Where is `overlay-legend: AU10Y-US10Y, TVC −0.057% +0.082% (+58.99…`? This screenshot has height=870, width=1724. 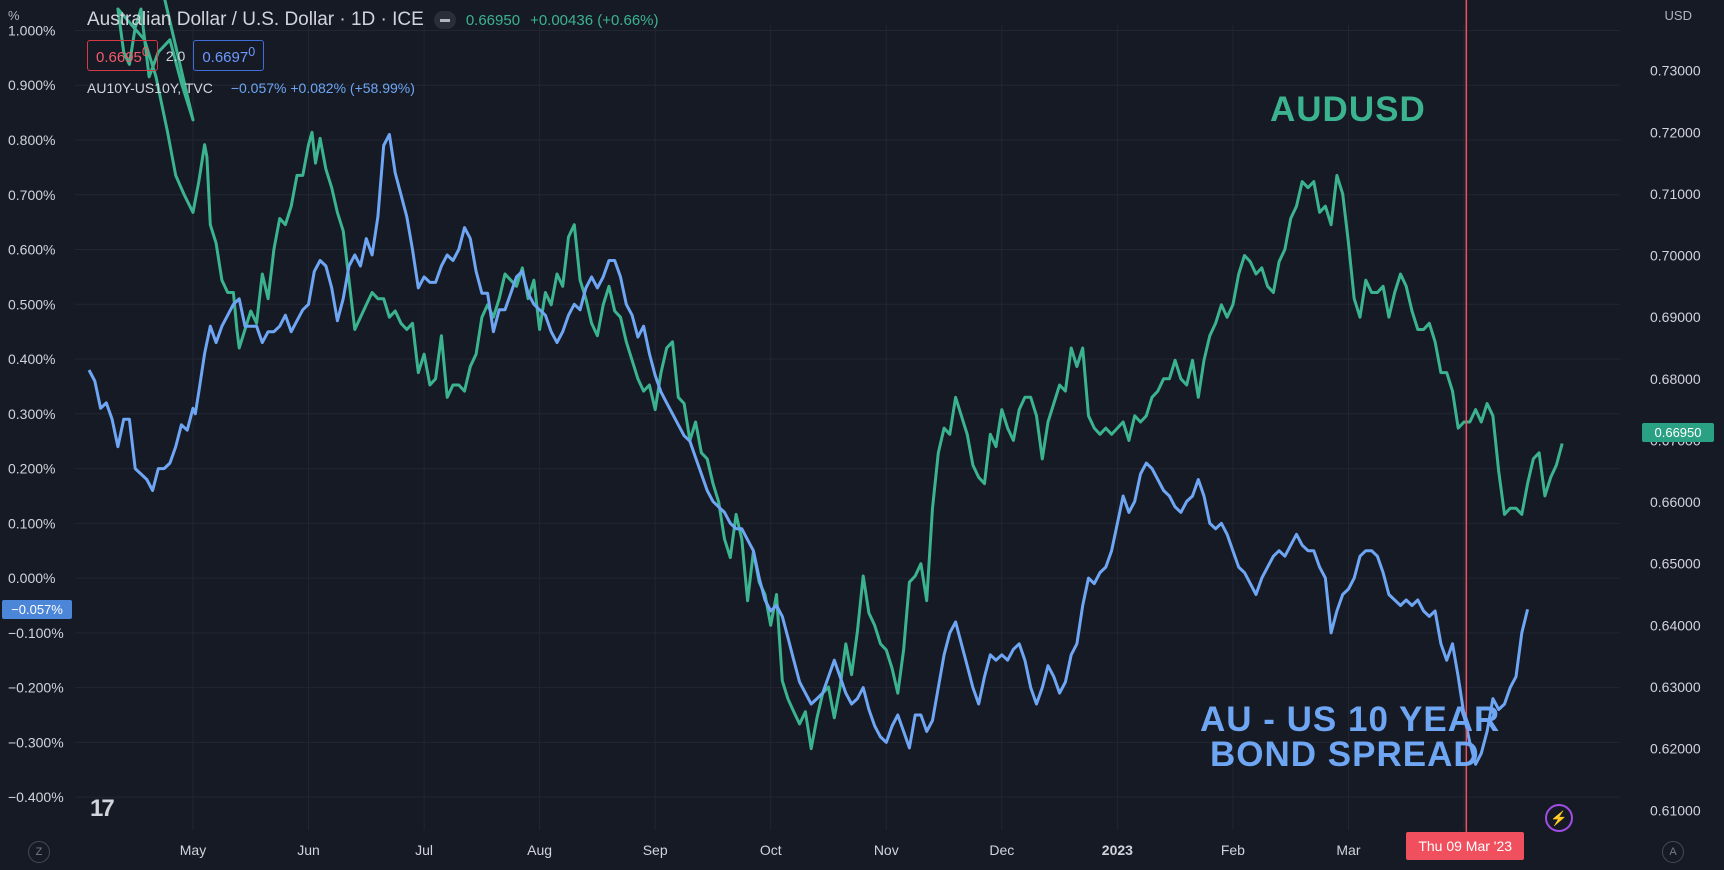 overlay-legend: AU10Y-US10Y, TVC −0.057% +0.082% (+58.99… is located at coordinates (251, 88).